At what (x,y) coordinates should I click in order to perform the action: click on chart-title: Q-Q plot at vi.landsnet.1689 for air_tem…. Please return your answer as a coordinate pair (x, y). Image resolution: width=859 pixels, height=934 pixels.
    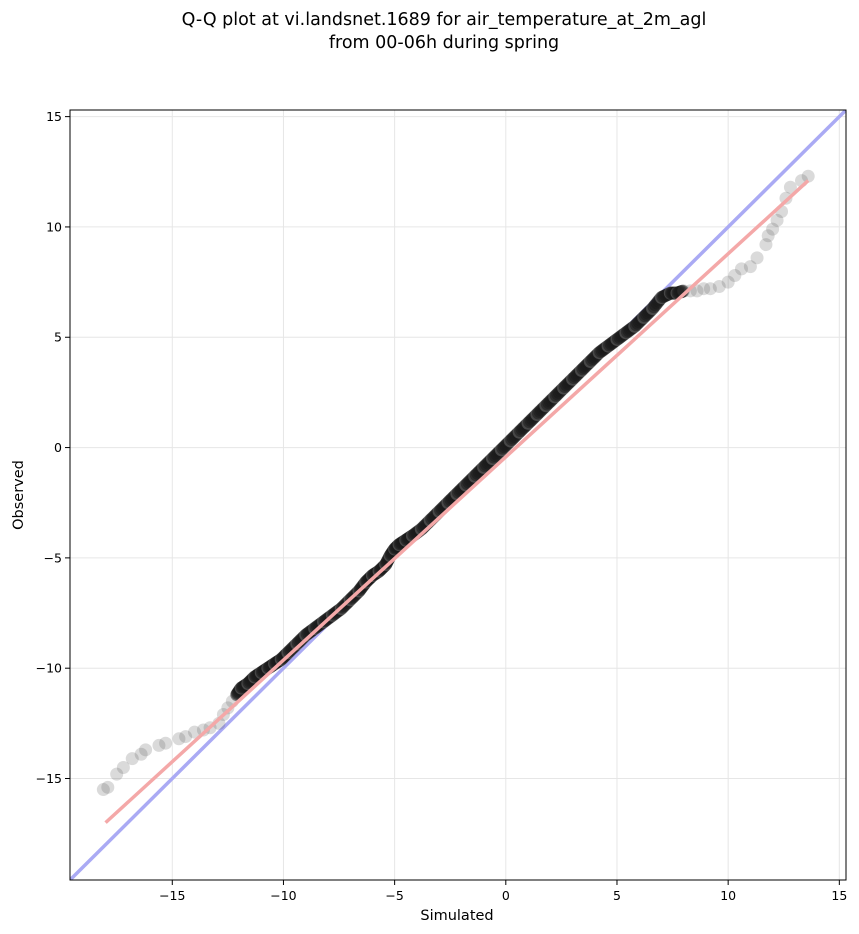
    Looking at the image, I should click on (444, 20).